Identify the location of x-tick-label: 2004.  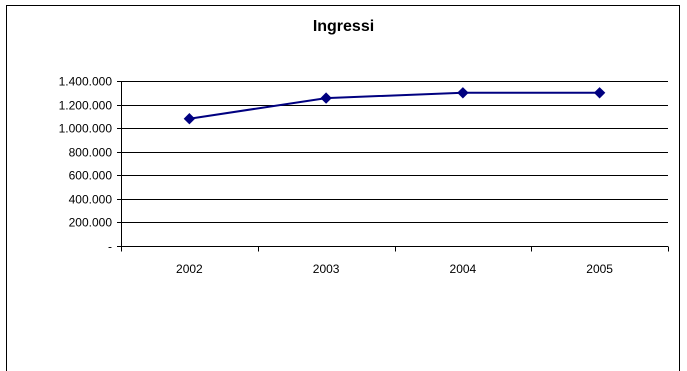
(463, 269).